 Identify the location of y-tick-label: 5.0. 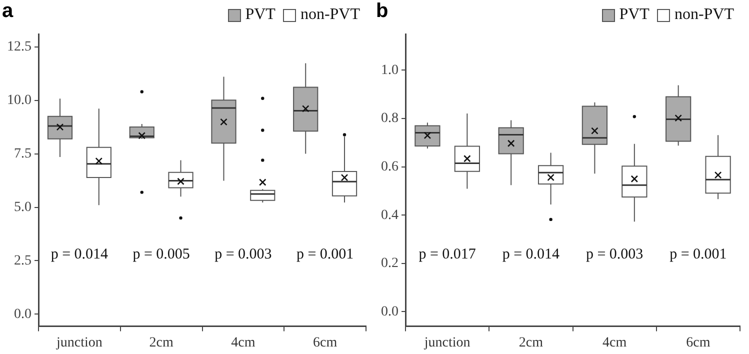
(23, 207).